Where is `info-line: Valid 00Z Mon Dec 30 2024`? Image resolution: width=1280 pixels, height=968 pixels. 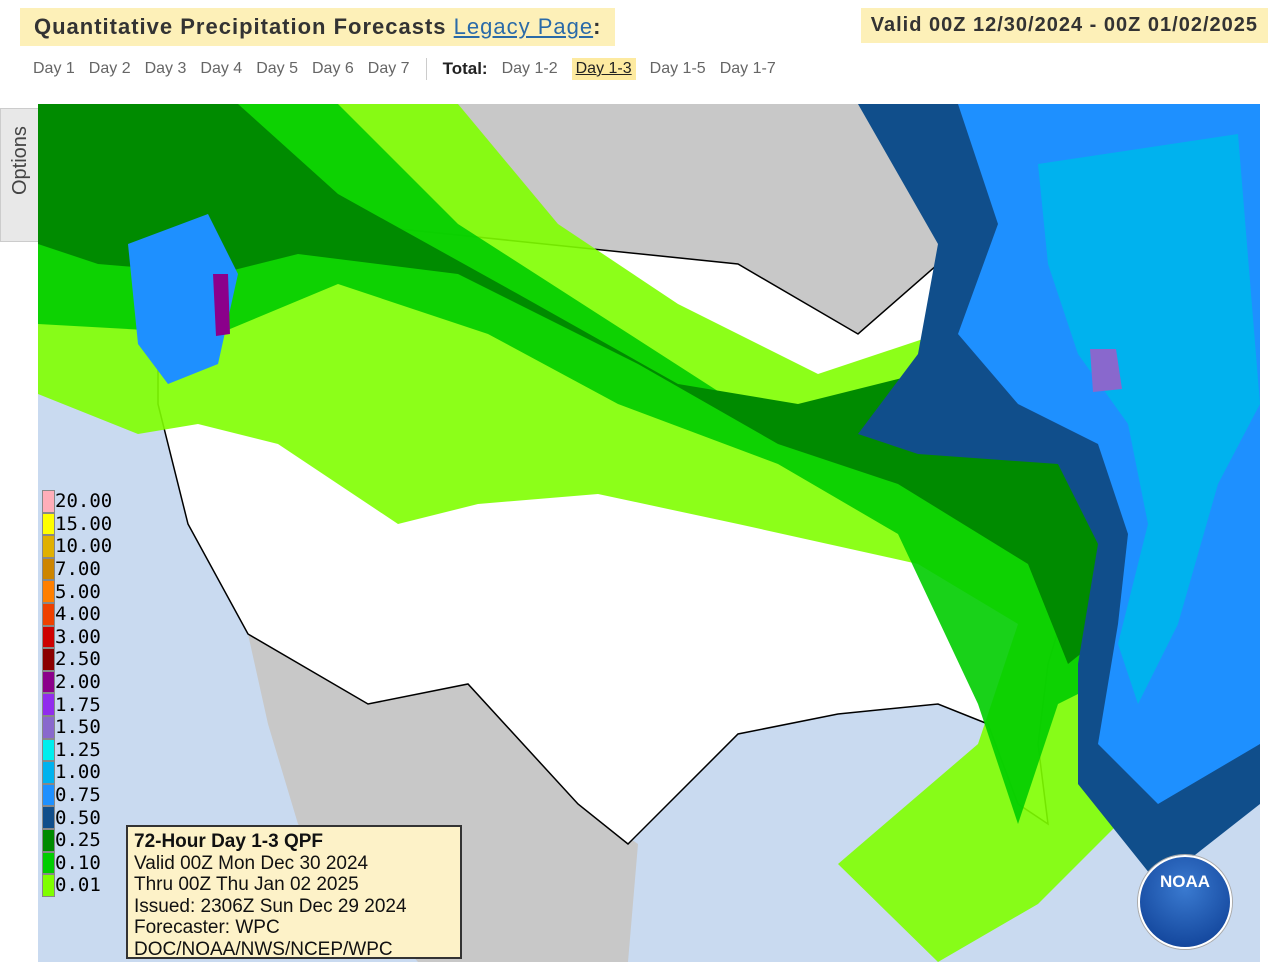
info-line: Valid 00Z Mon Dec 30 2024 is located at coordinates (251, 863).